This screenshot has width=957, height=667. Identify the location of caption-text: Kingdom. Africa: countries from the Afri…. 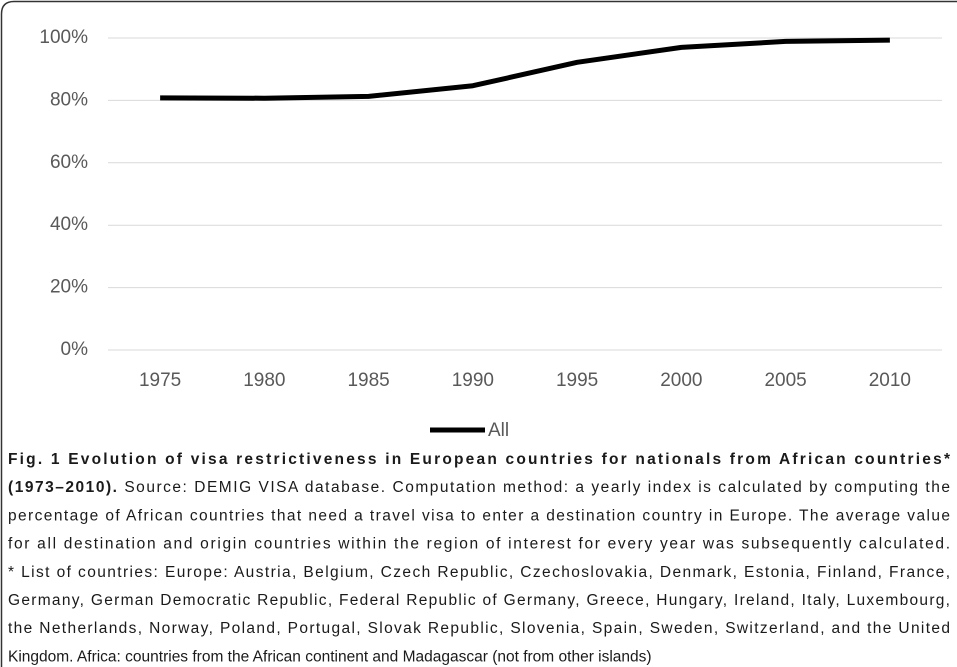
(330, 656).